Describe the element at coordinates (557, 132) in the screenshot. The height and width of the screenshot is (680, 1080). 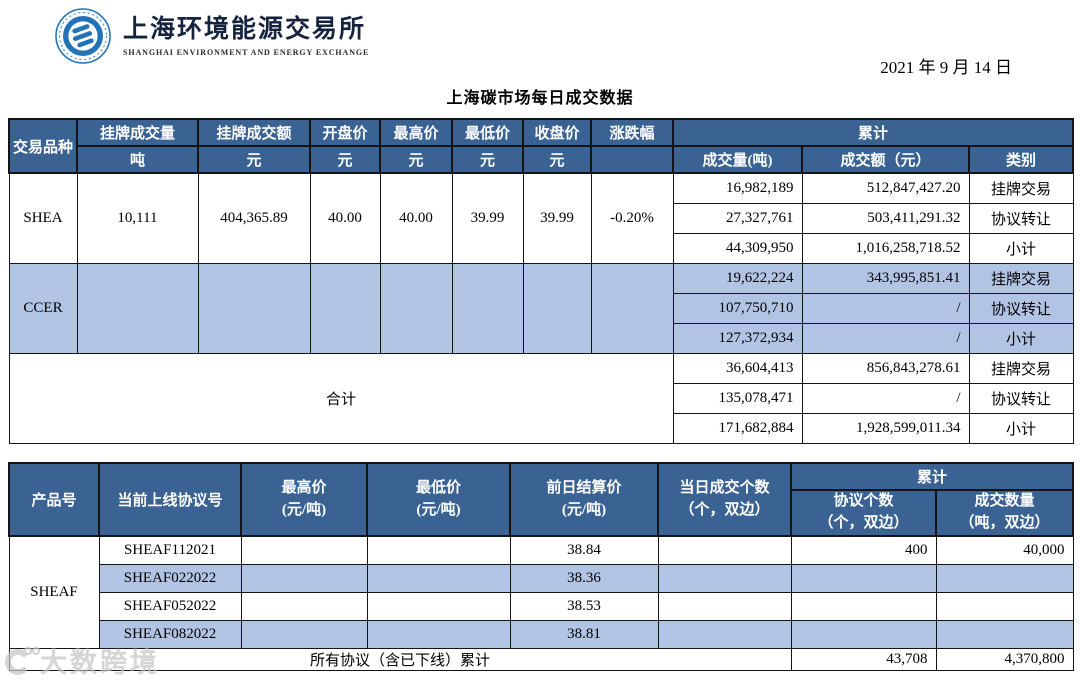
I see `th-close: 收盘价` at that location.